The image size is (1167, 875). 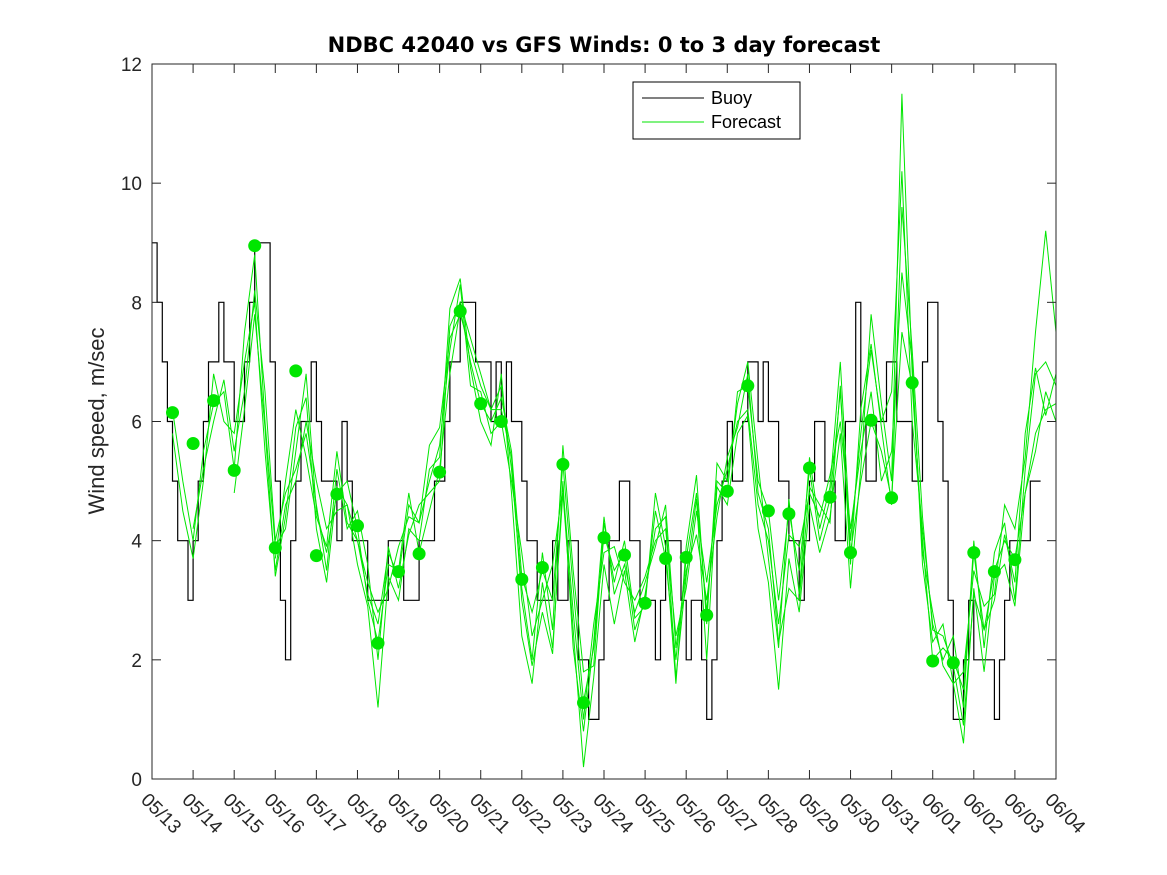 I want to click on legend-box, so click(x=716, y=110).